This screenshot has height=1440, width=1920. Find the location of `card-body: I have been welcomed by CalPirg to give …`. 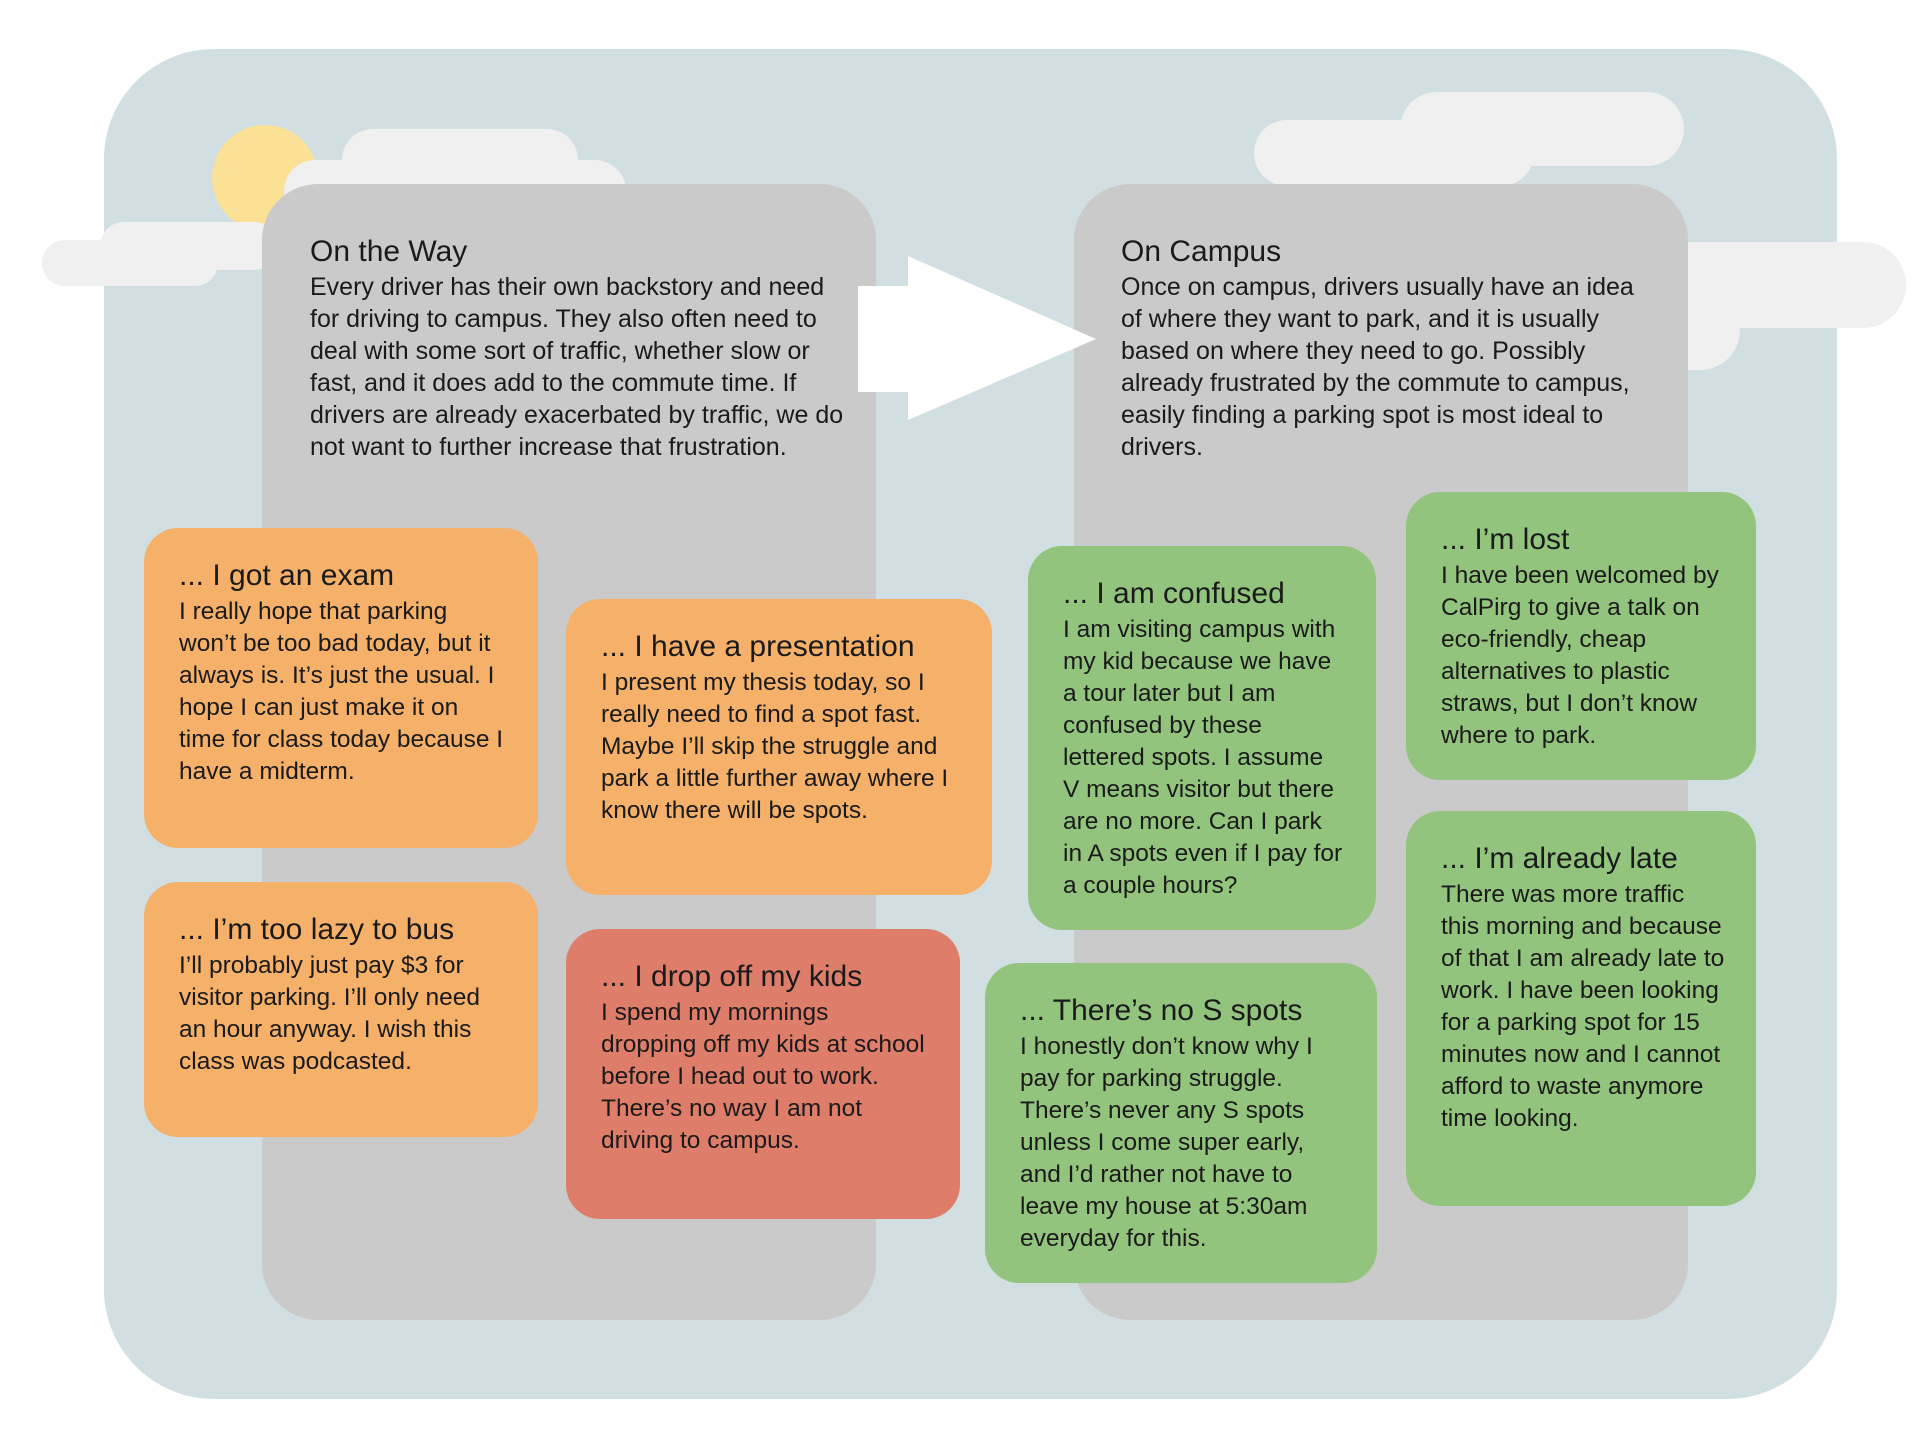

card-body: I have been welcomed by CalPirg to give … is located at coordinates (1580, 655).